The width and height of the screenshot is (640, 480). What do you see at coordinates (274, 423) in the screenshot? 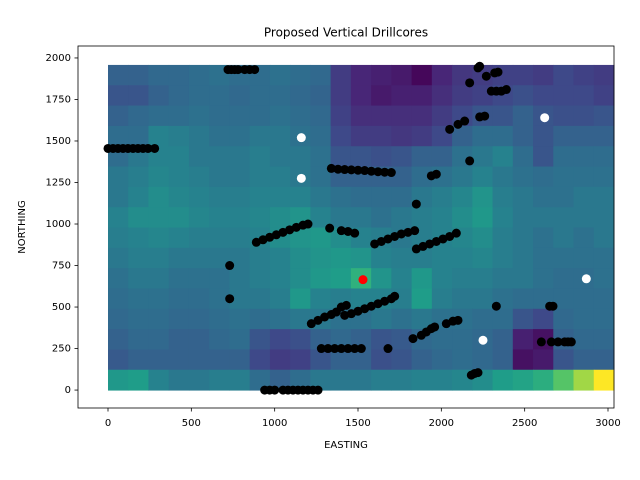
I see `x-tick-label: 1000` at bounding box center [274, 423].